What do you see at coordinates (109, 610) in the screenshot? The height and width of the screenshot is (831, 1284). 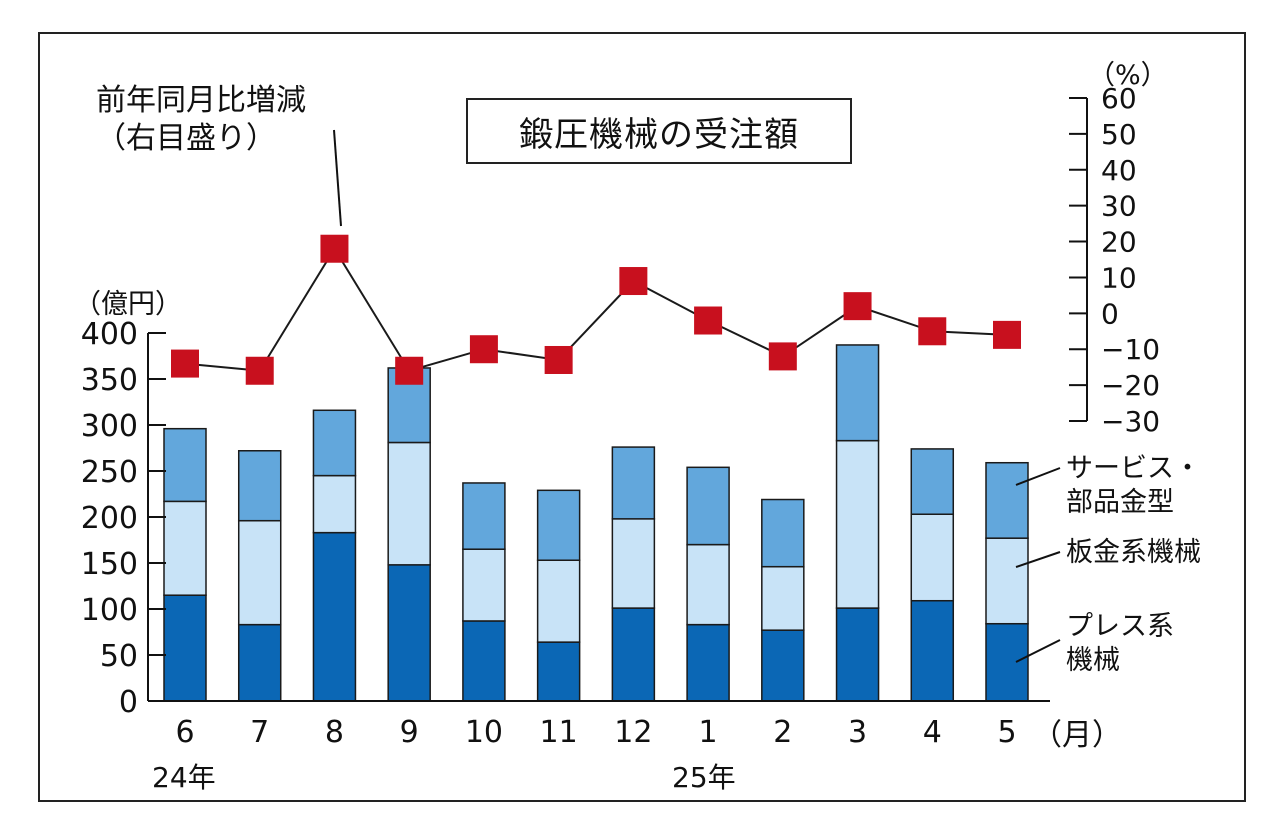 I see `left-tick-label-100: 100` at bounding box center [109, 610].